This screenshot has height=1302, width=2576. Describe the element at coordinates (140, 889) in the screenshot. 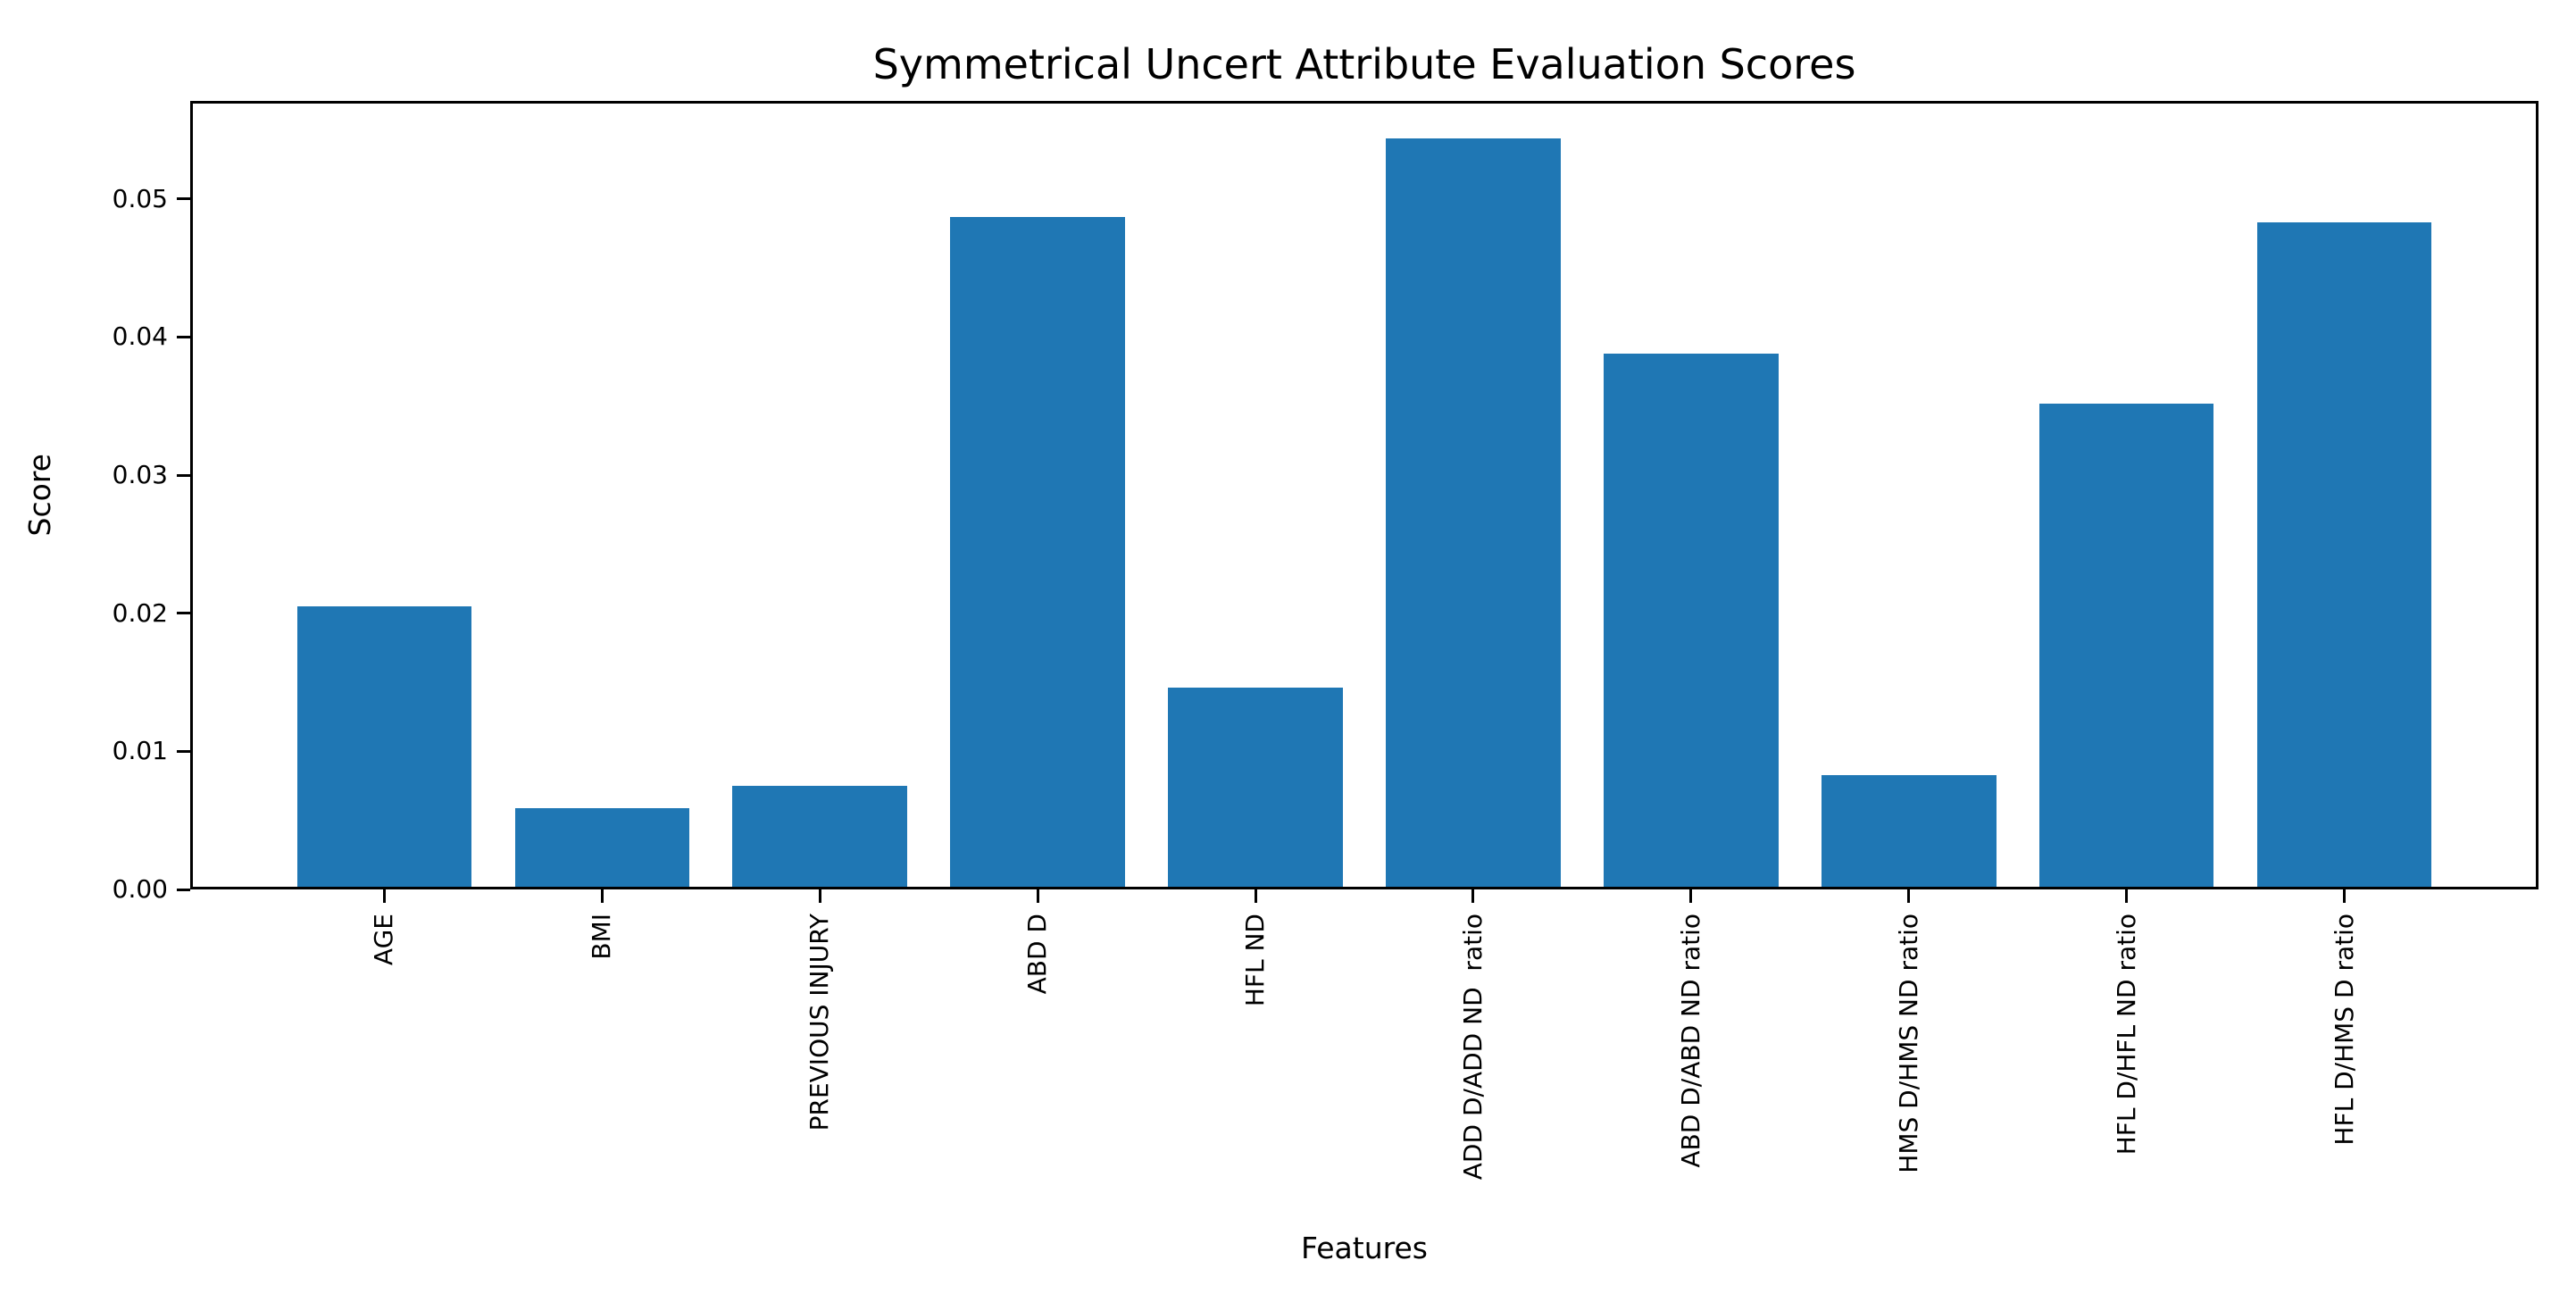

I see `y-tick-label: 0.00` at that location.